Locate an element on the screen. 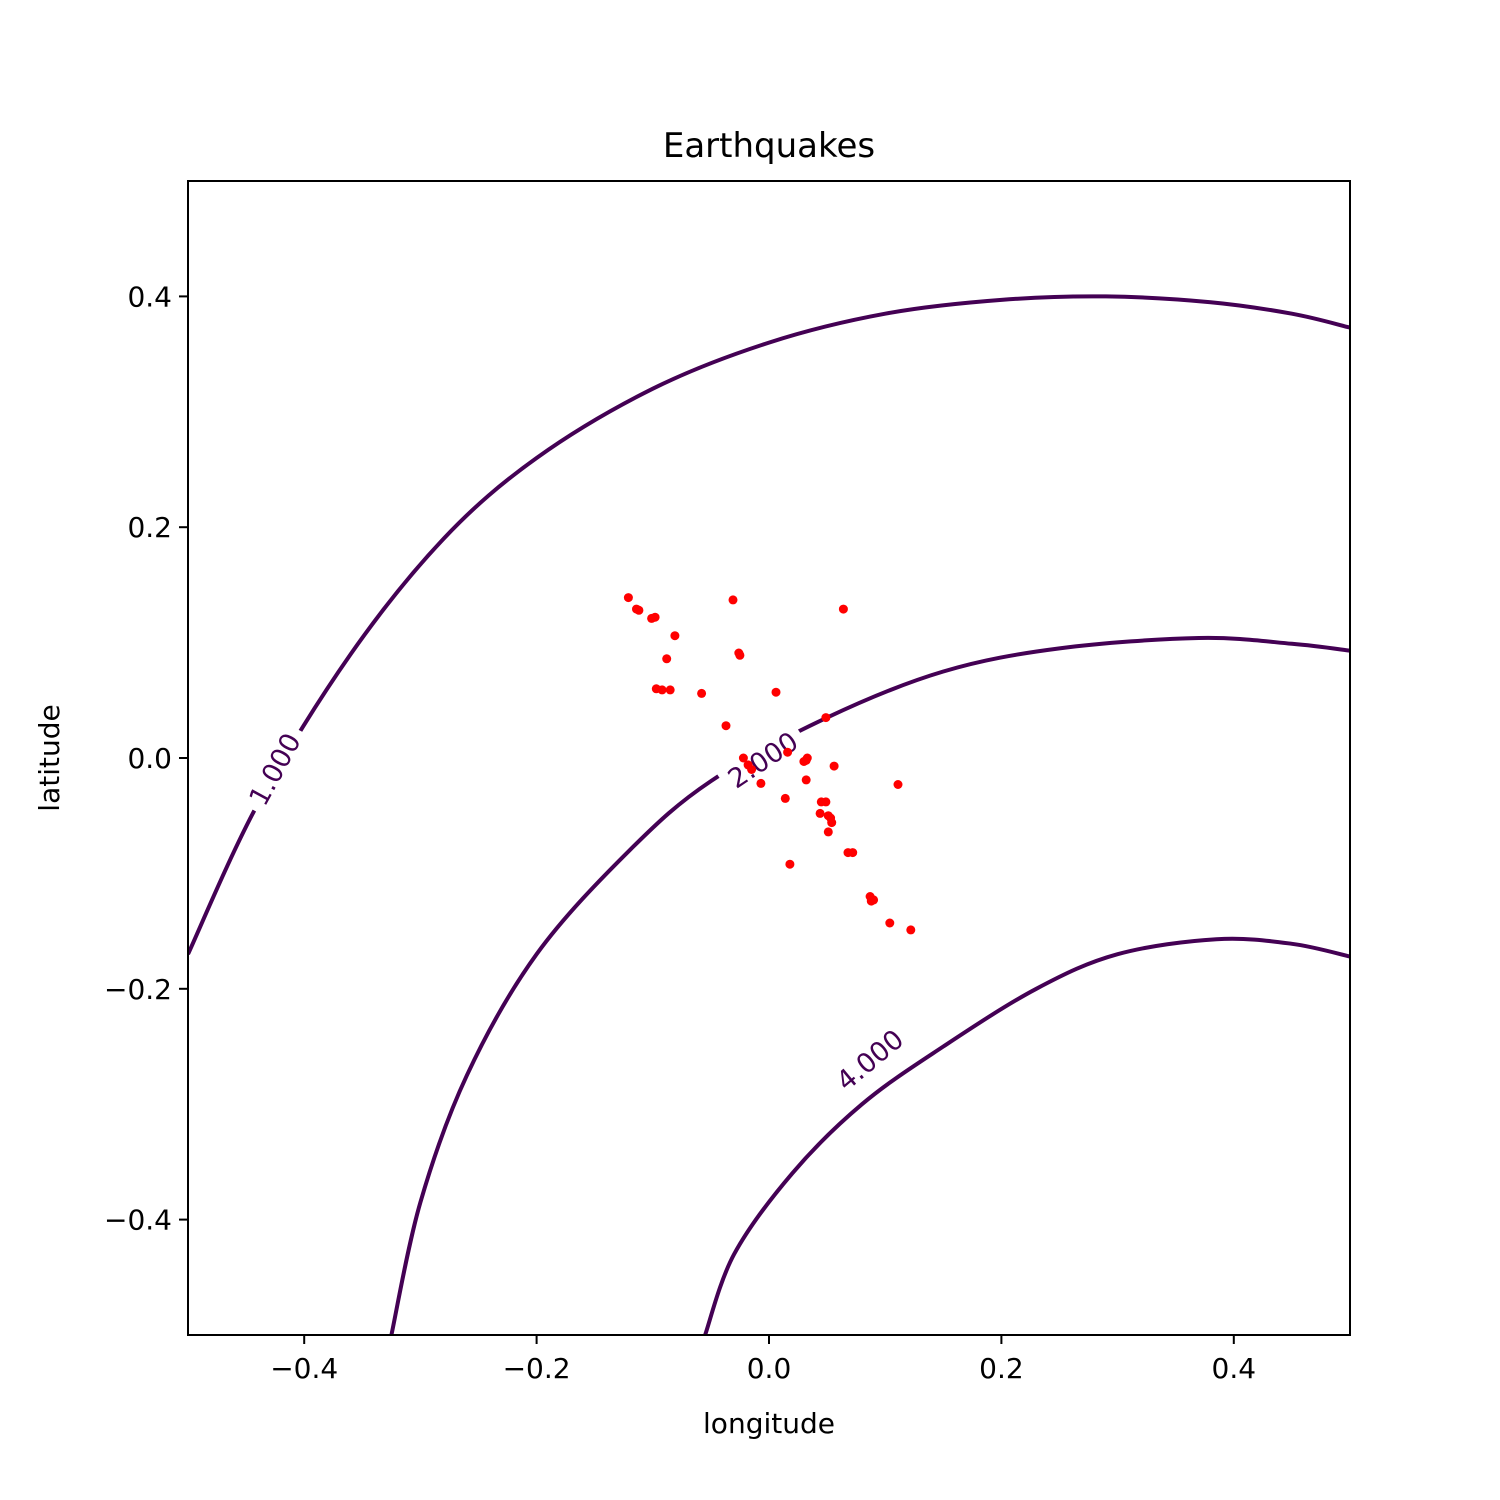  x-tick-label: −0.4 is located at coordinates (304, 1368).